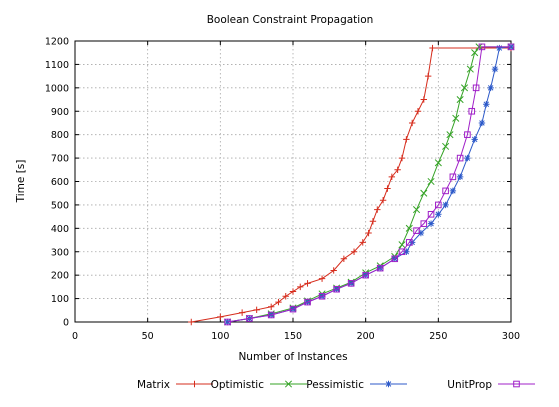 This screenshot has height=407, width=559. I want to click on y-tick-label: 800, so click(60, 135).